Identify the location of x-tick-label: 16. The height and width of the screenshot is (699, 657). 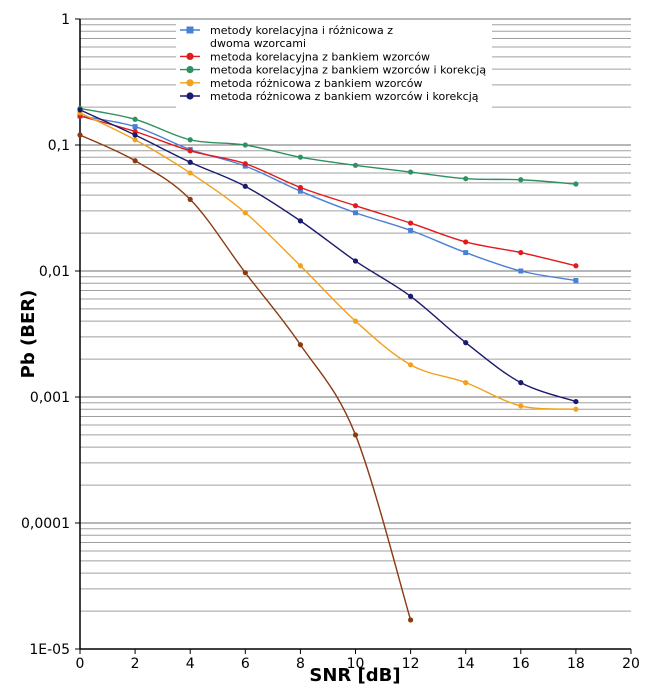
(521, 664).